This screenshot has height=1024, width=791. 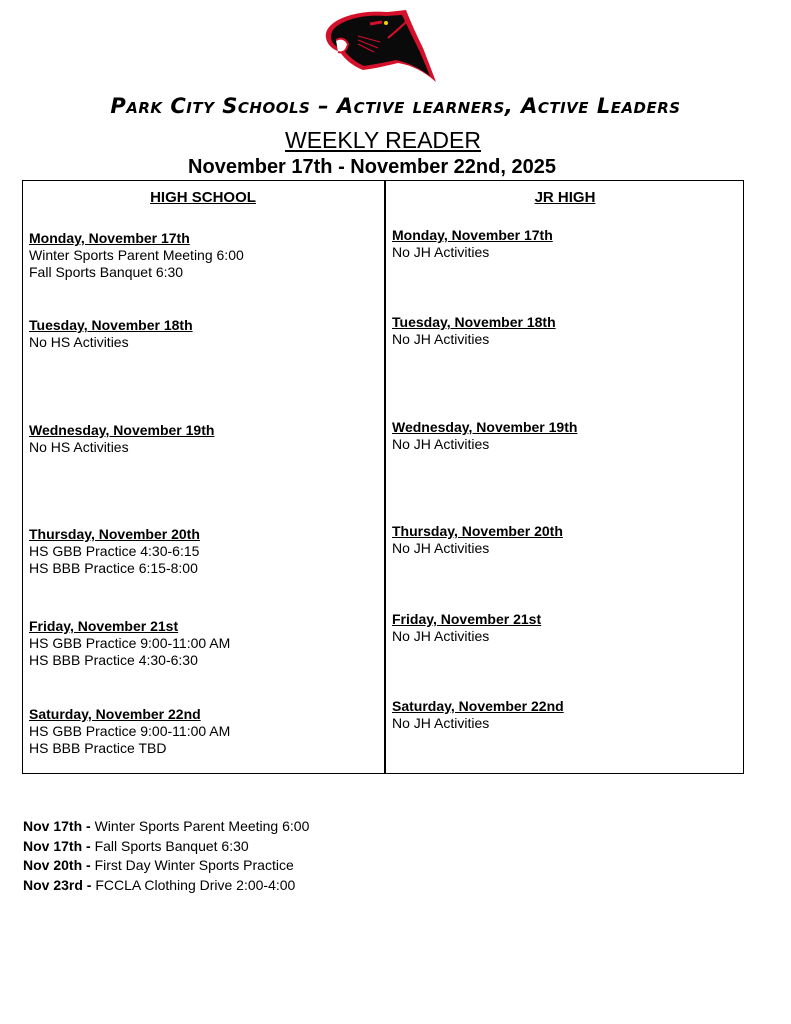 I want to click on day-block: Tuesday, November 18th No JH Activities, so click(x=474, y=331).